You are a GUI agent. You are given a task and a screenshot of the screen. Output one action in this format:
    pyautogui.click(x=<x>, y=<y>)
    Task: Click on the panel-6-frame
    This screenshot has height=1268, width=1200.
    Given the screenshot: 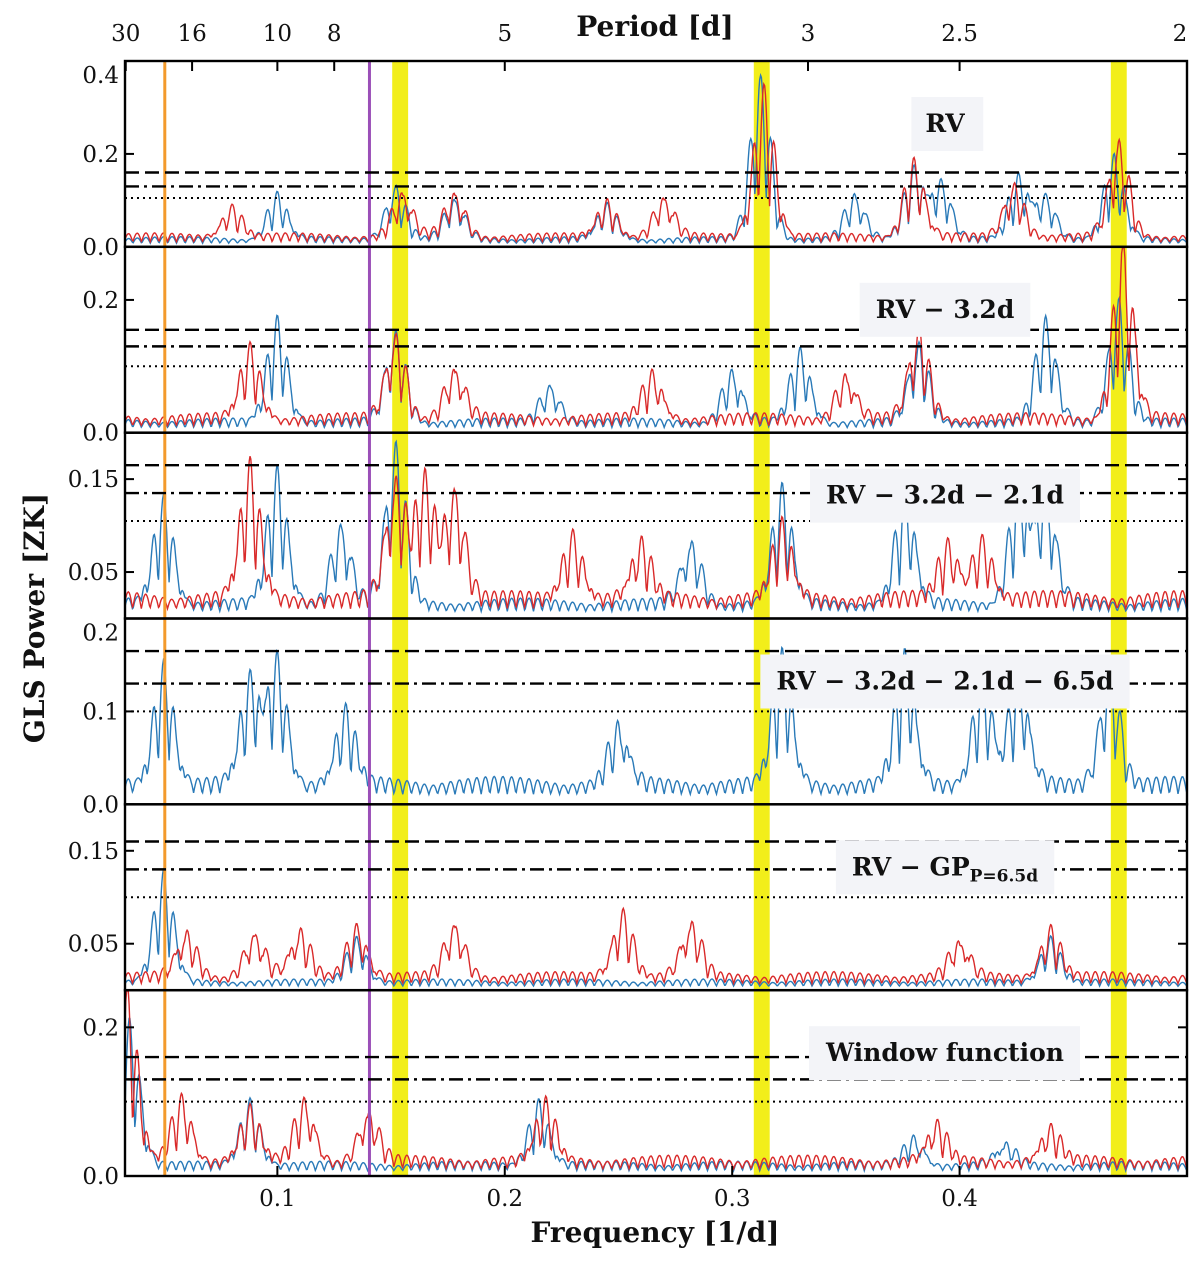 What is the action you would take?
    pyautogui.click(x=656, y=1083)
    